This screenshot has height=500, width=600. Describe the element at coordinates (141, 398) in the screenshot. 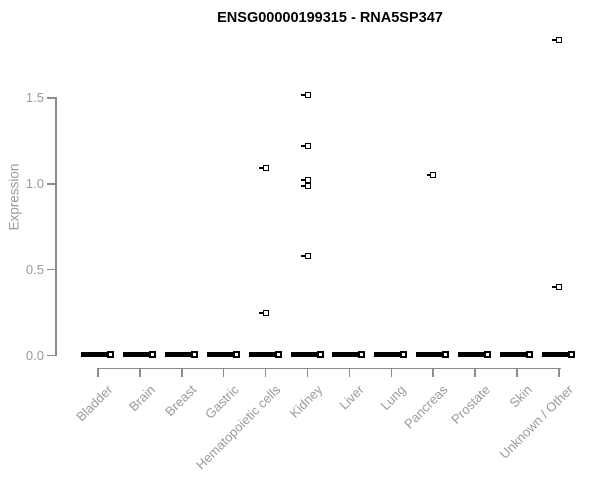

I see `x-tick-label: Brain` at that location.